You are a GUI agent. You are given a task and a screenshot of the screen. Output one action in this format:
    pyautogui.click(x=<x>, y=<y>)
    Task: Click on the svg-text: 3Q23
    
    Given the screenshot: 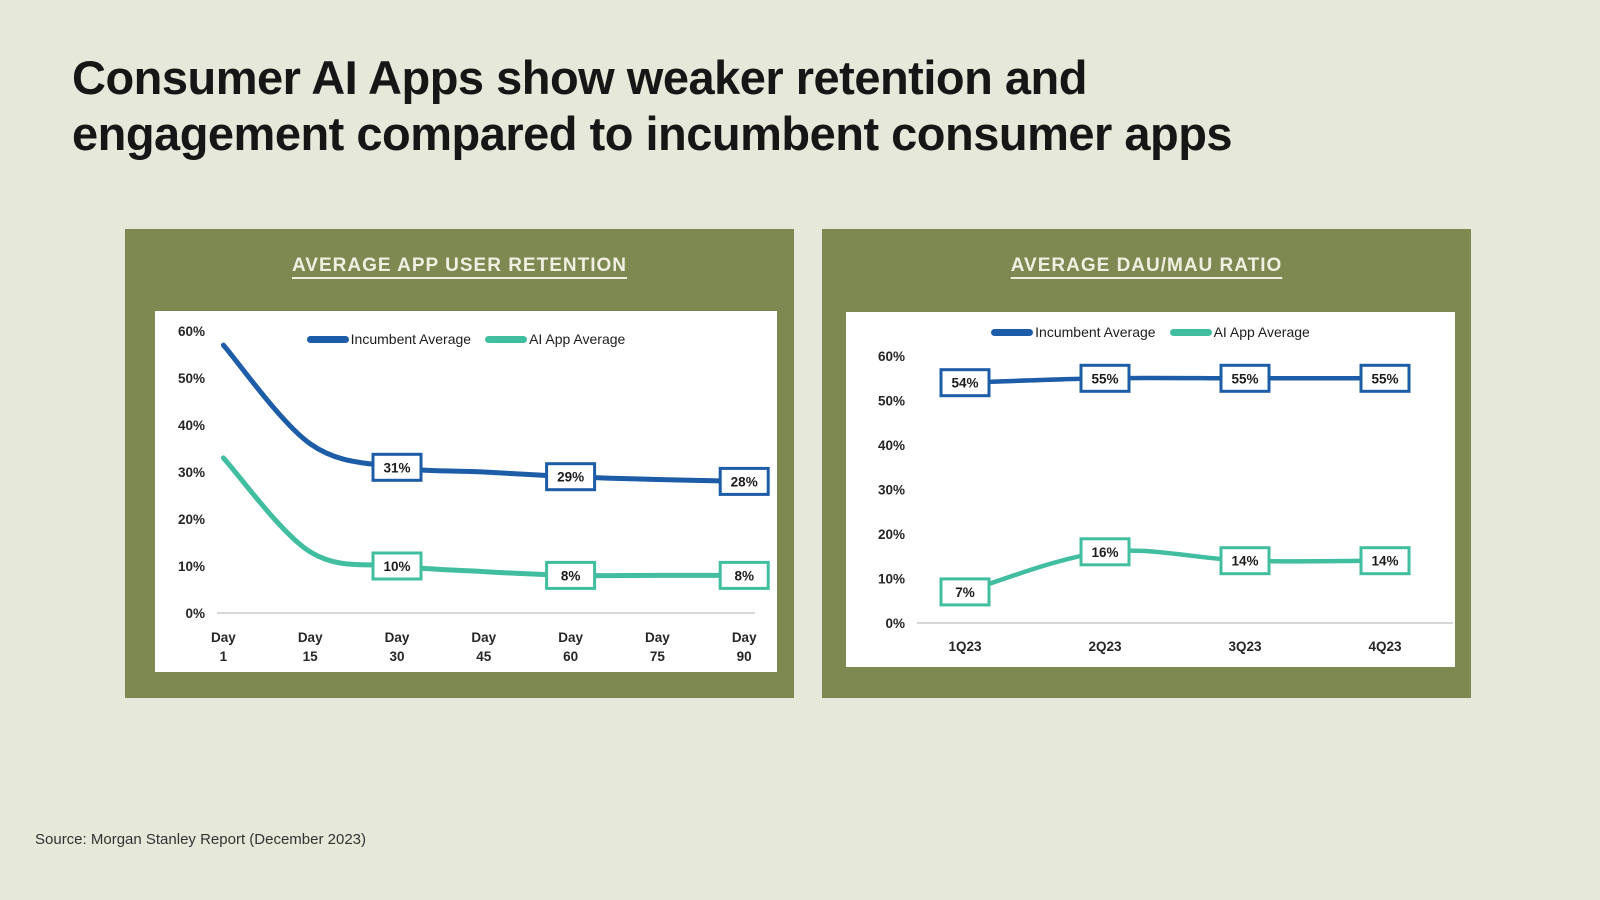 What is the action you would take?
    pyautogui.click(x=1245, y=646)
    